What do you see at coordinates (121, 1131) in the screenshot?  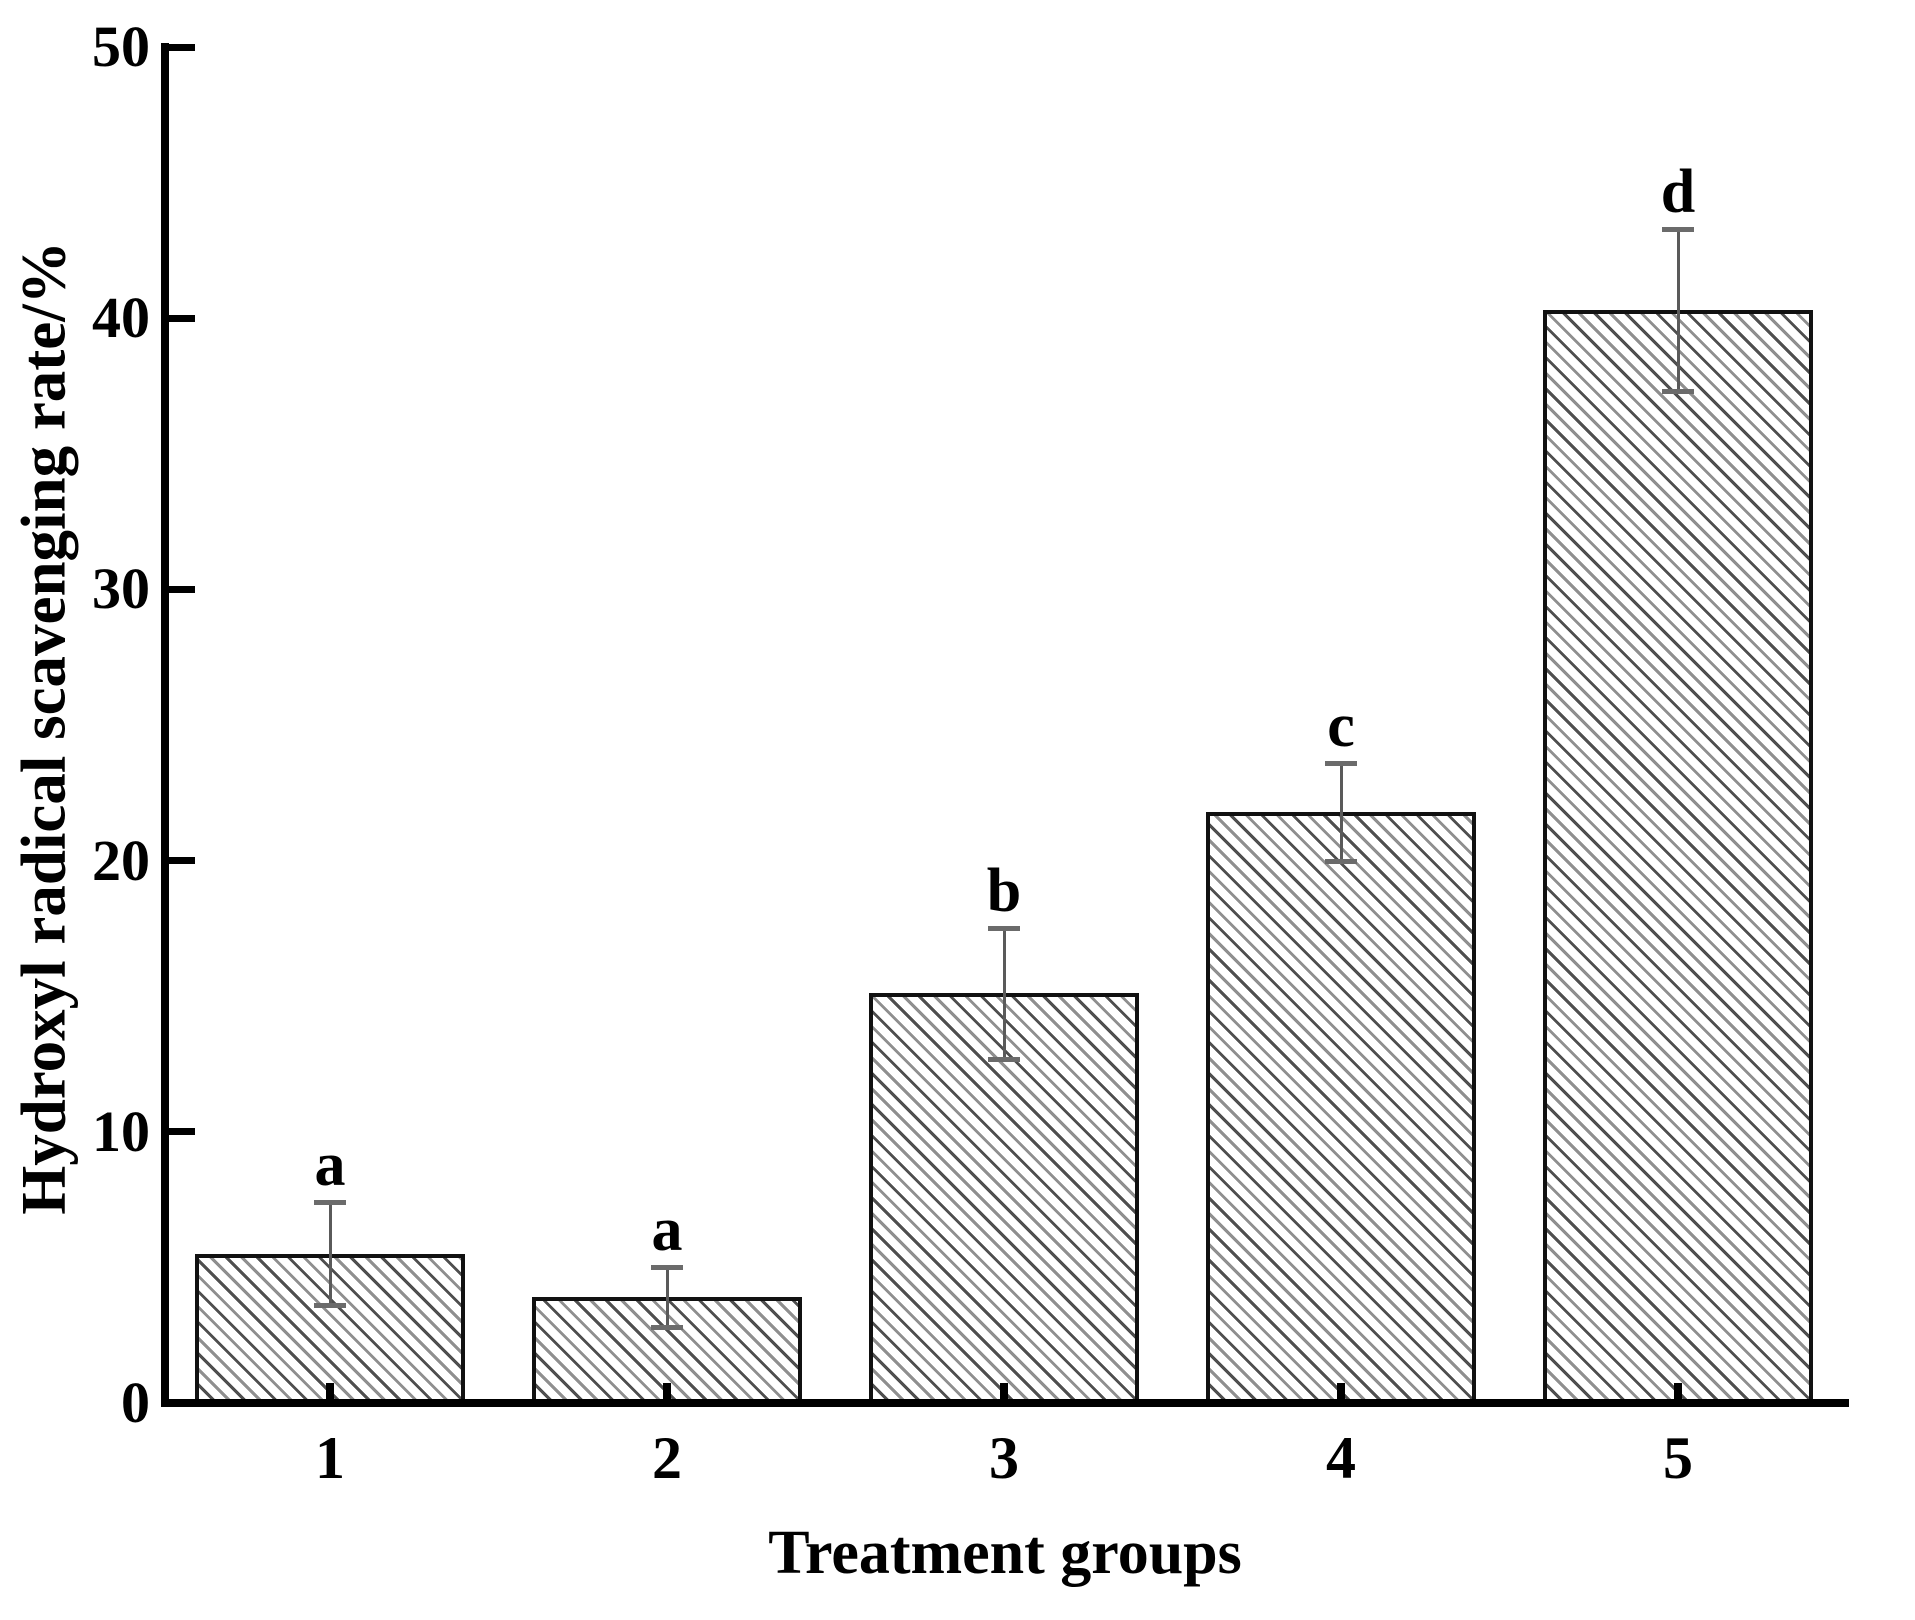 I see `y-tick-label: 10` at bounding box center [121, 1131].